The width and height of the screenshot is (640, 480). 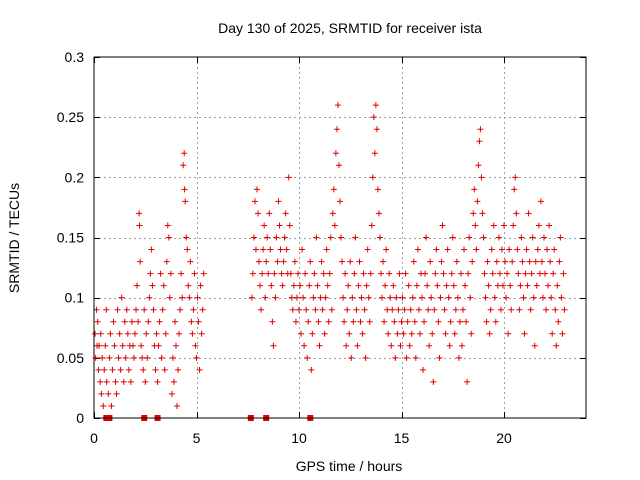 I want to click on x-tick-label: 10, so click(x=299, y=438).